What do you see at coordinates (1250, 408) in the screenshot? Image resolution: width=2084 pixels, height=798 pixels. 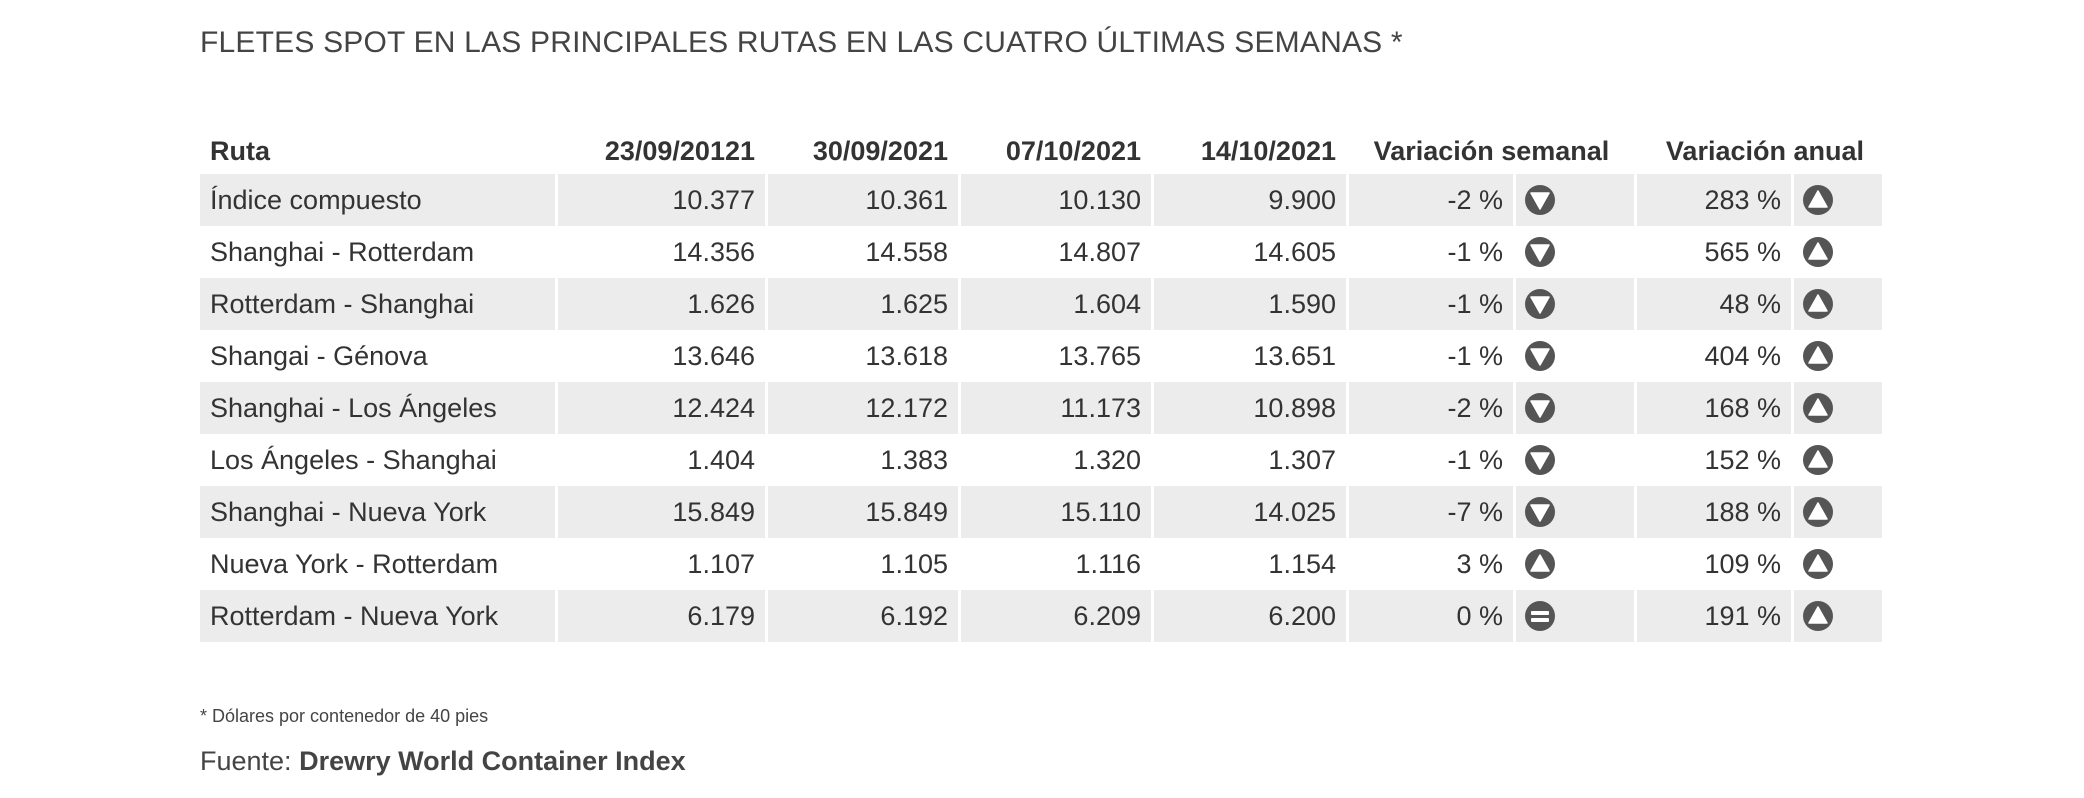 I see `cell-week4: 10.898` at bounding box center [1250, 408].